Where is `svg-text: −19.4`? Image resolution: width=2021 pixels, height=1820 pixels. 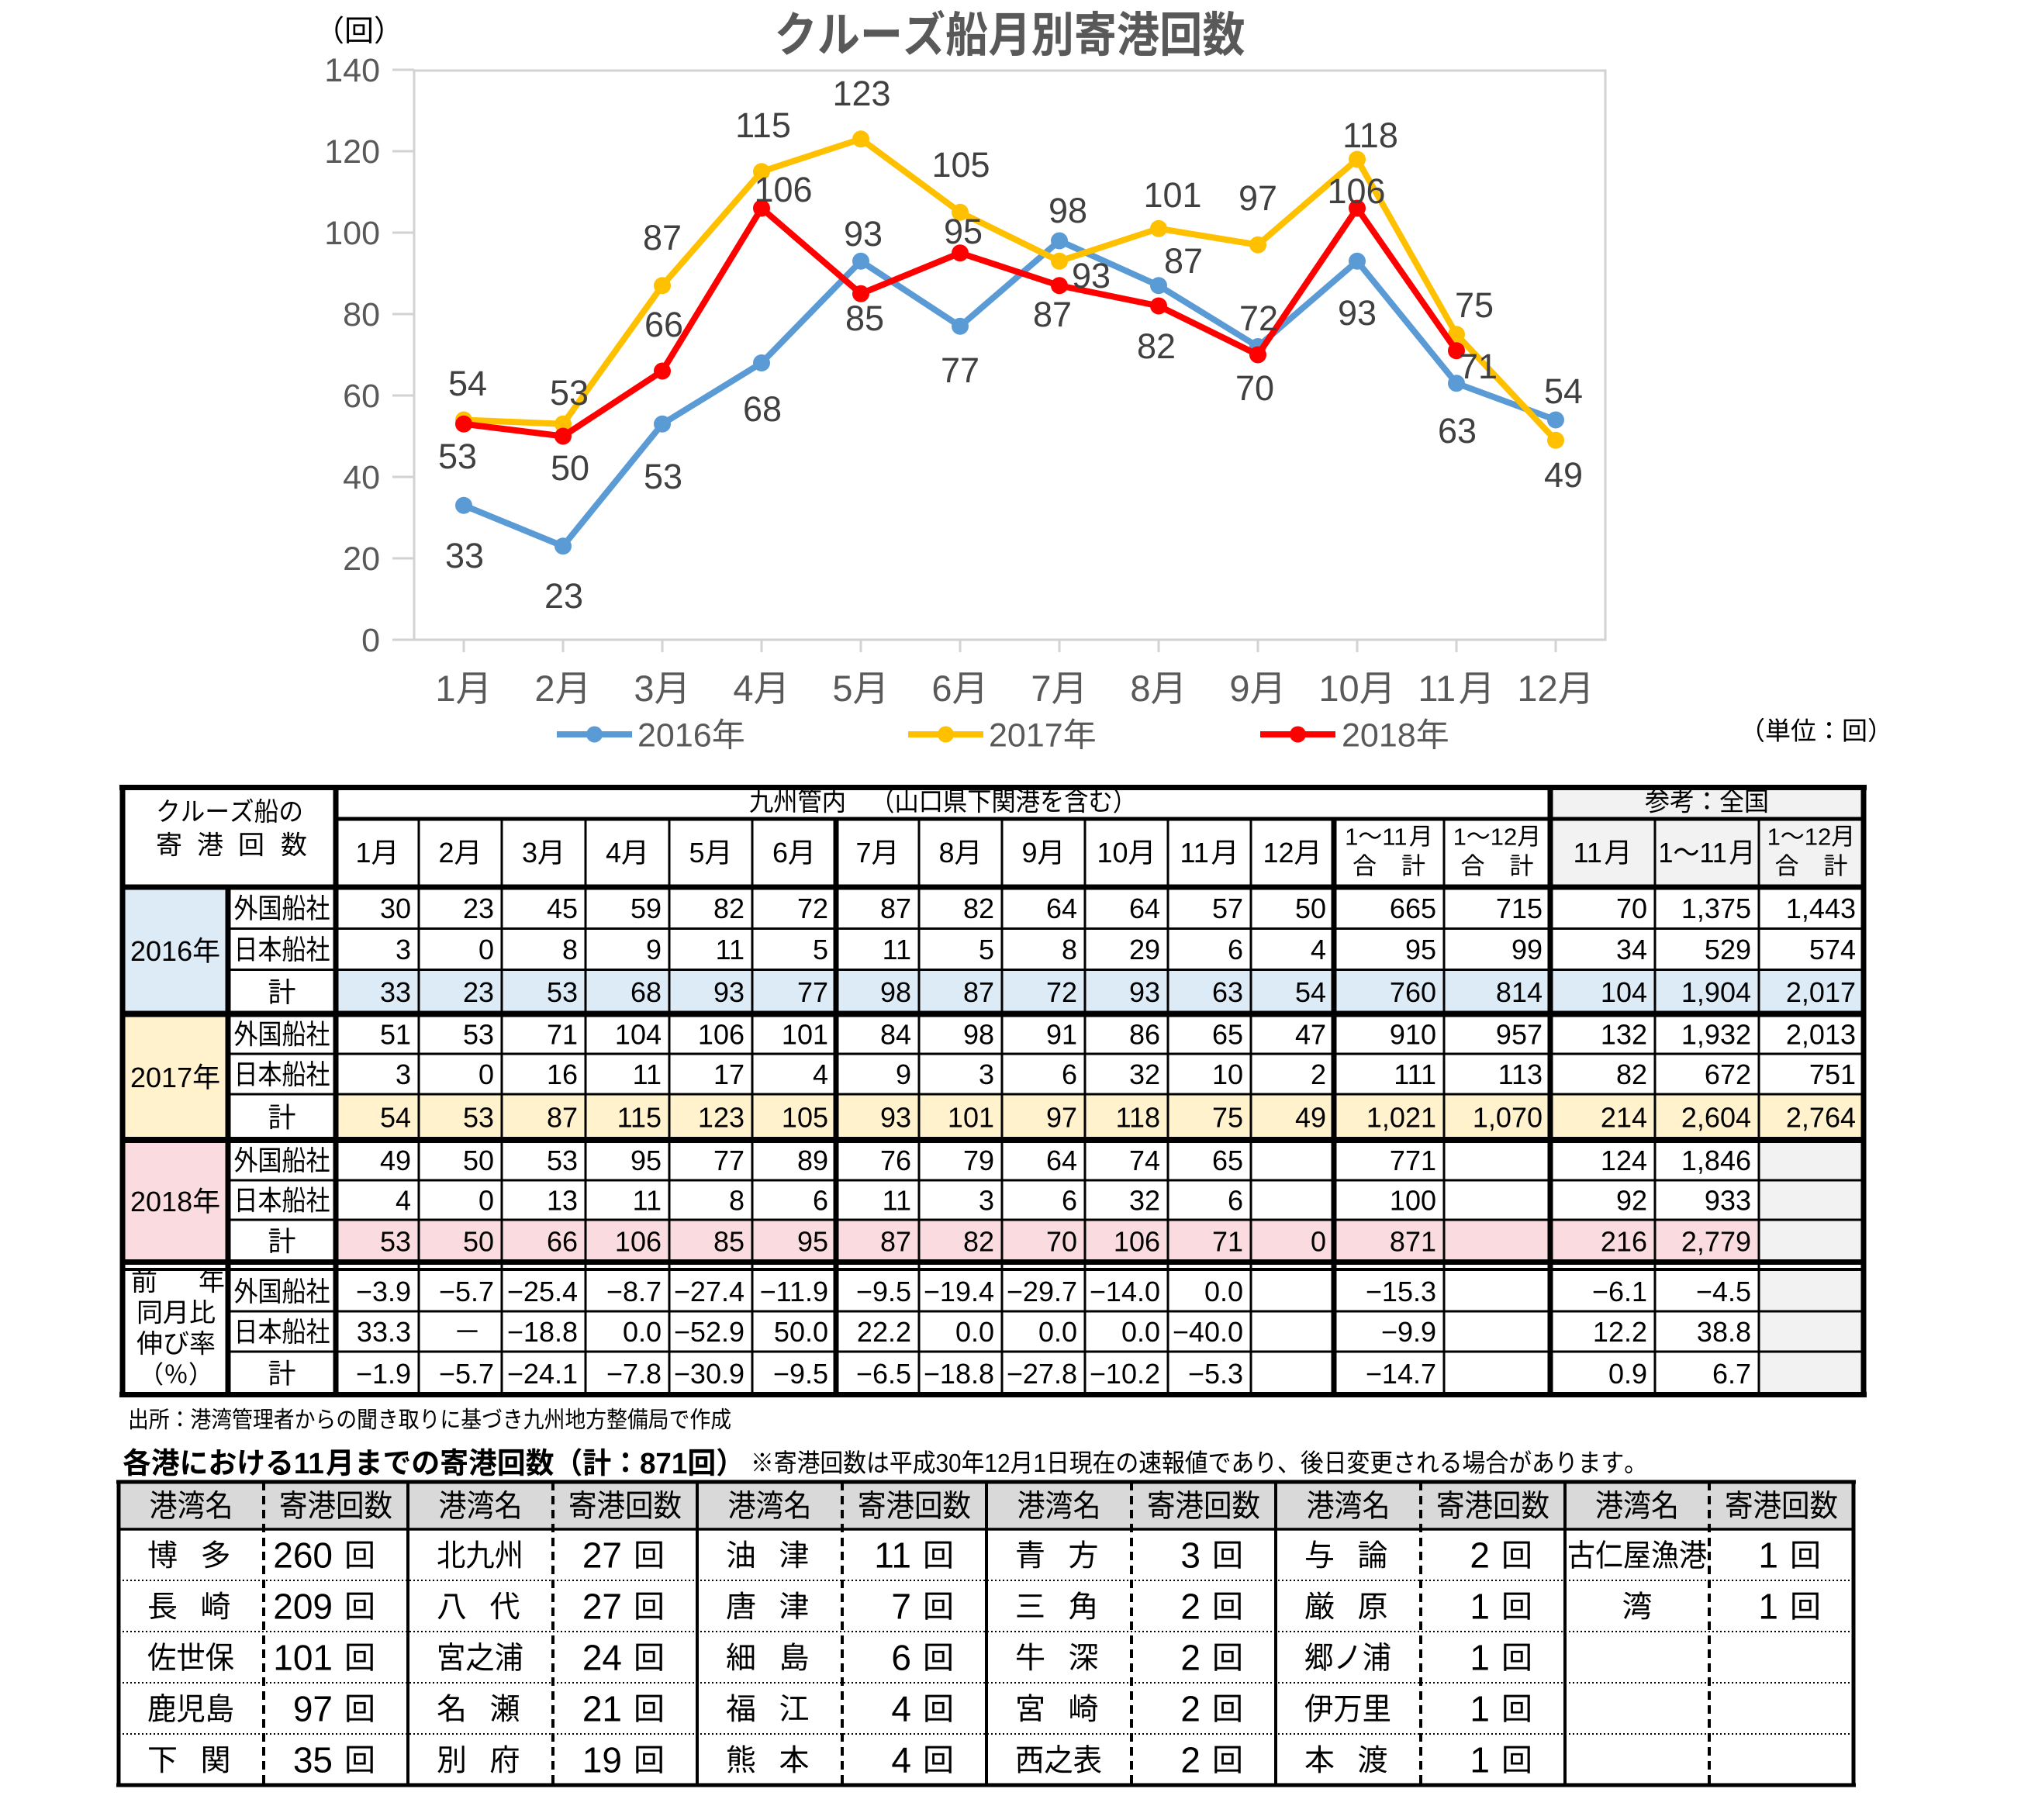 svg-text: −19.4 is located at coordinates (959, 1291).